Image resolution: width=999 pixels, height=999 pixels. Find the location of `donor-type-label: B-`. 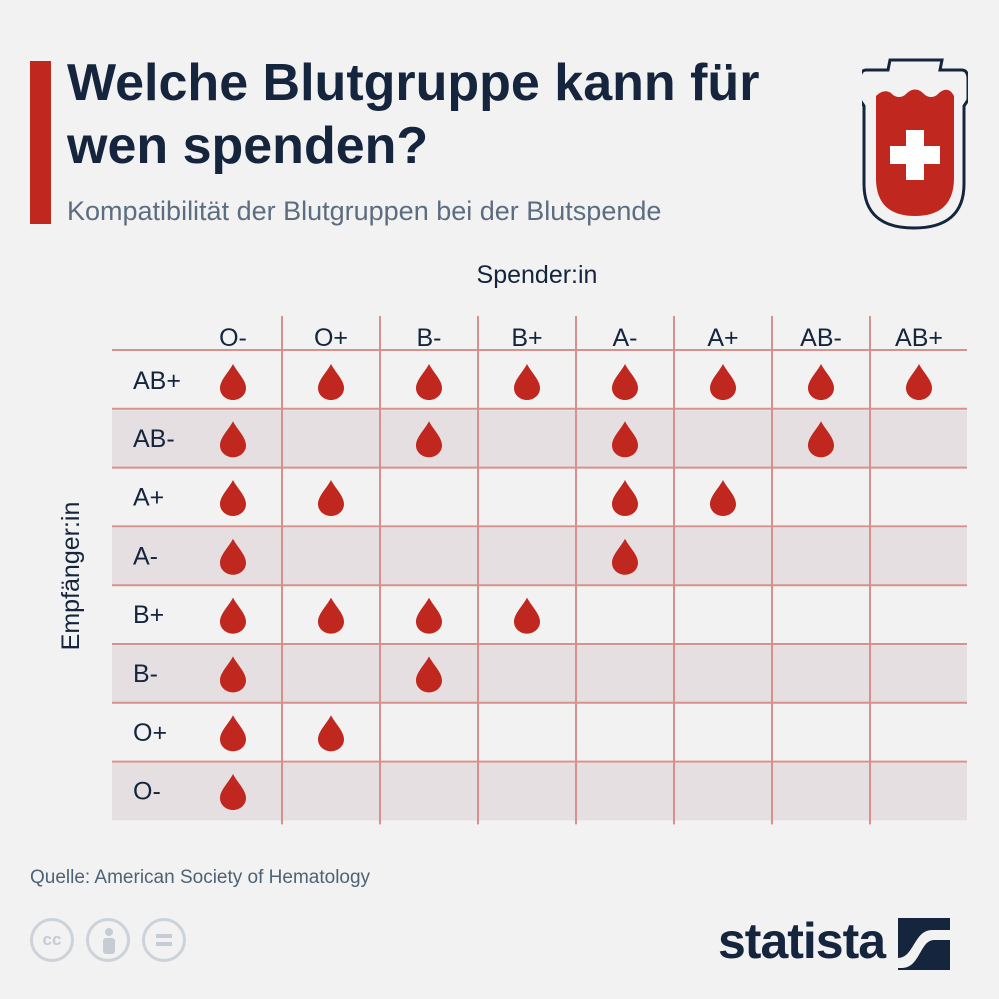

donor-type-label: B- is located at coordinates (429, 338).